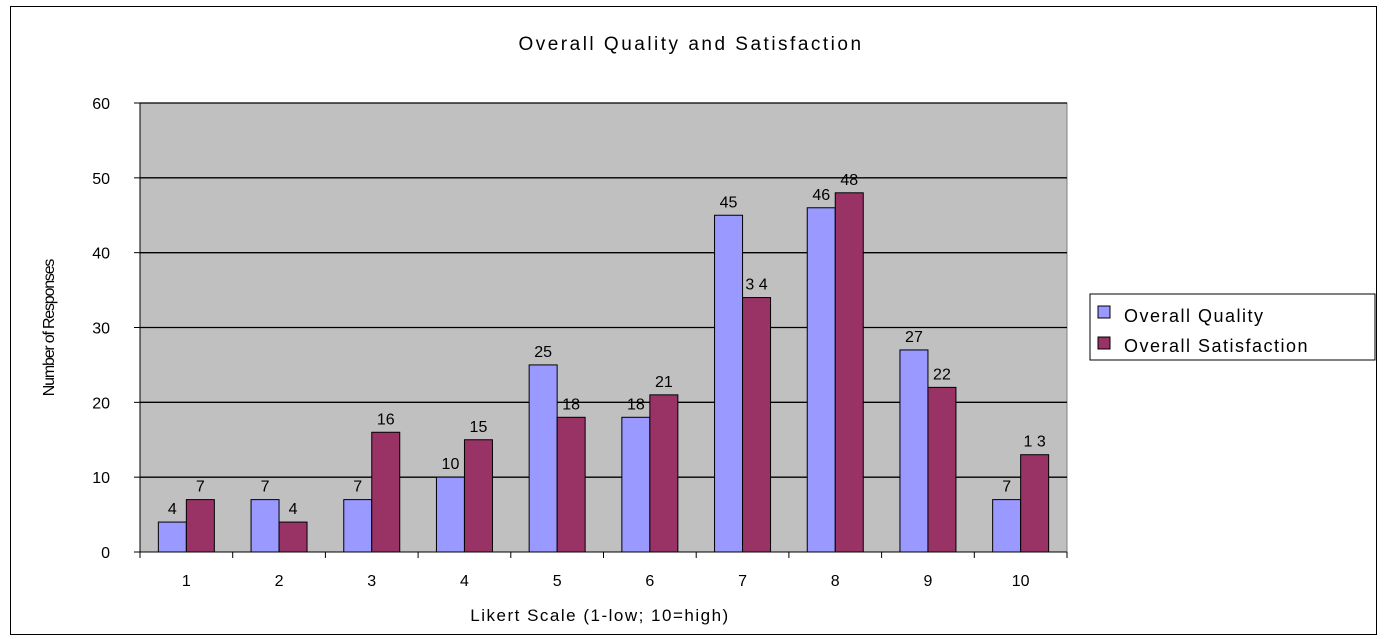  What do you see at coordinates (1104, 312) in the screenshot?
I see `legend-swatch-overall-quality` at bounding box center [1104, 312].